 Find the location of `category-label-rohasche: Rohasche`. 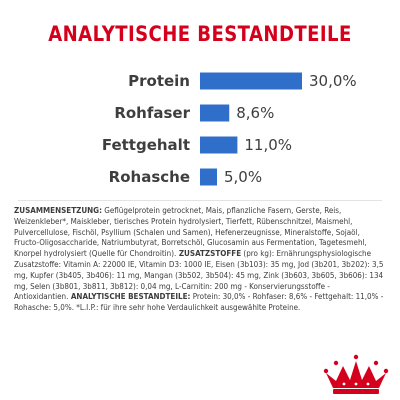

category-label-rohasche: Rohasche is located at coordinates (149, 177).